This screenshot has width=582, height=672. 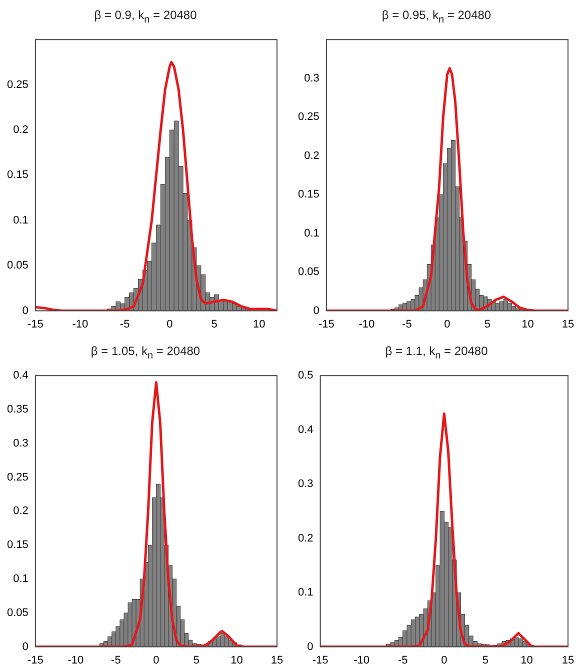 I want to click on chart-title: β = 1.1, k$_{n}$ = 20480, so click(x=436, y=353).